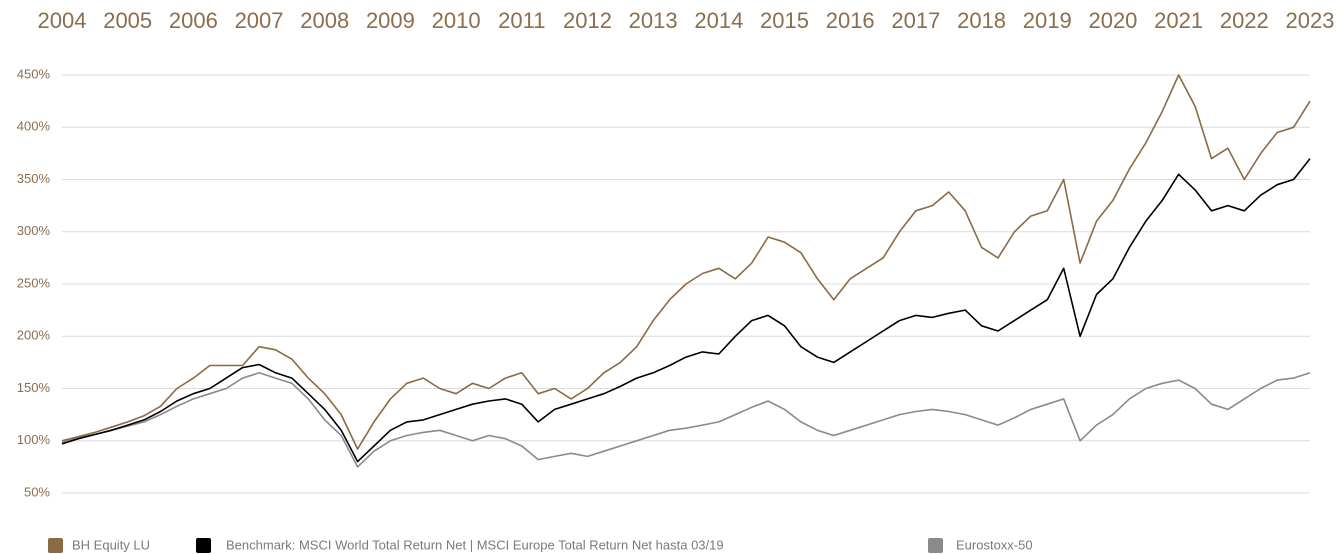 The width and height of the screenshot is (1340, 554). I want to click on x-tick-label: 2018, so click(981, 20).